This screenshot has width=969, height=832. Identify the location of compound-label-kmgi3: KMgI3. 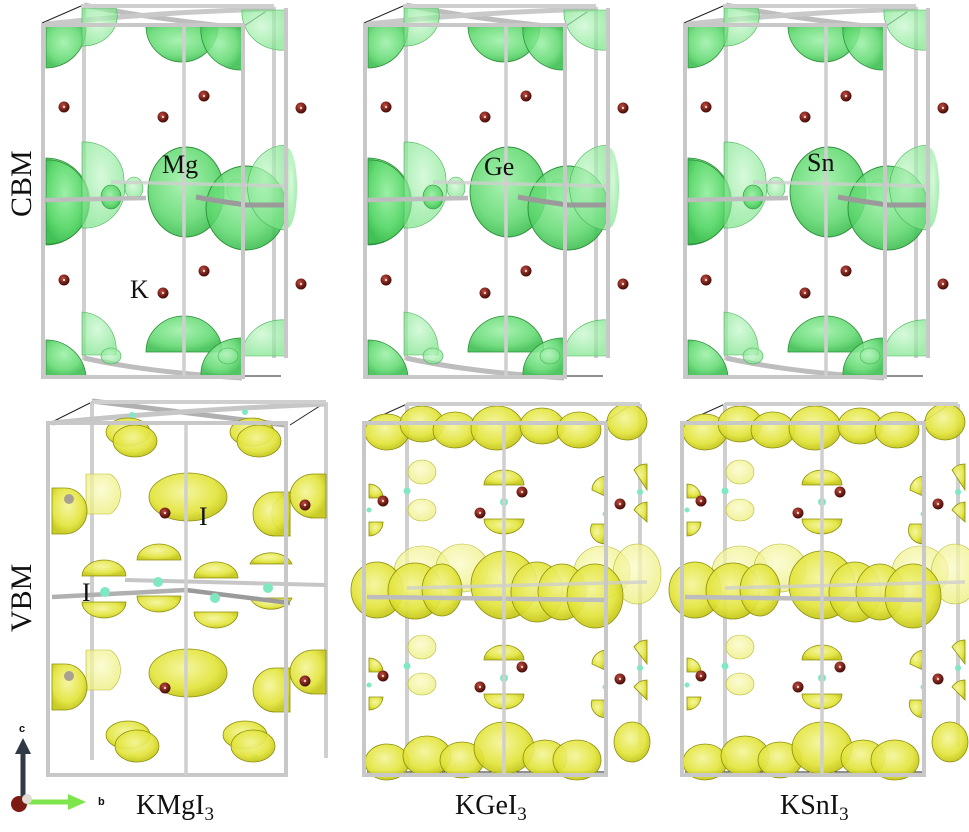
(175, 808).